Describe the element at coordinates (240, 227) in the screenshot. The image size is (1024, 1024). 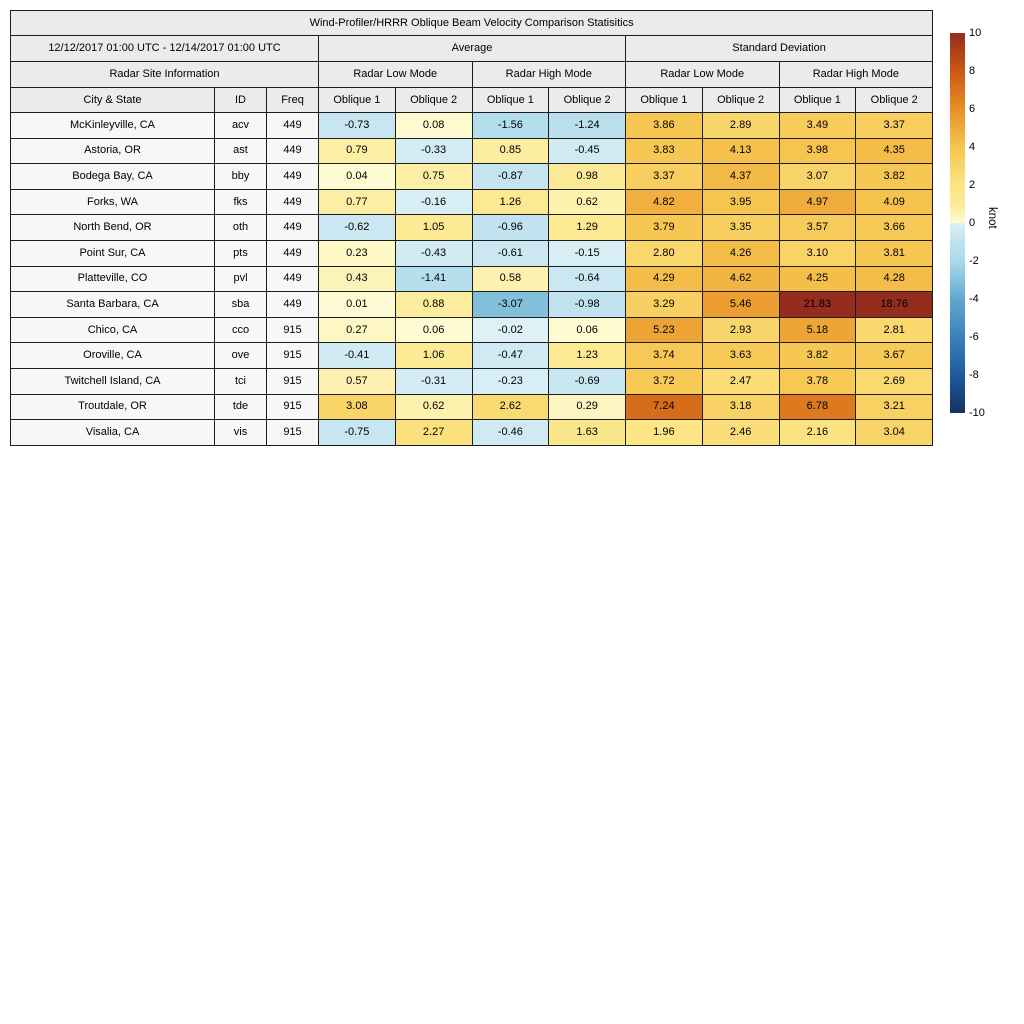
I see `site-id-cell: oth` at that location.